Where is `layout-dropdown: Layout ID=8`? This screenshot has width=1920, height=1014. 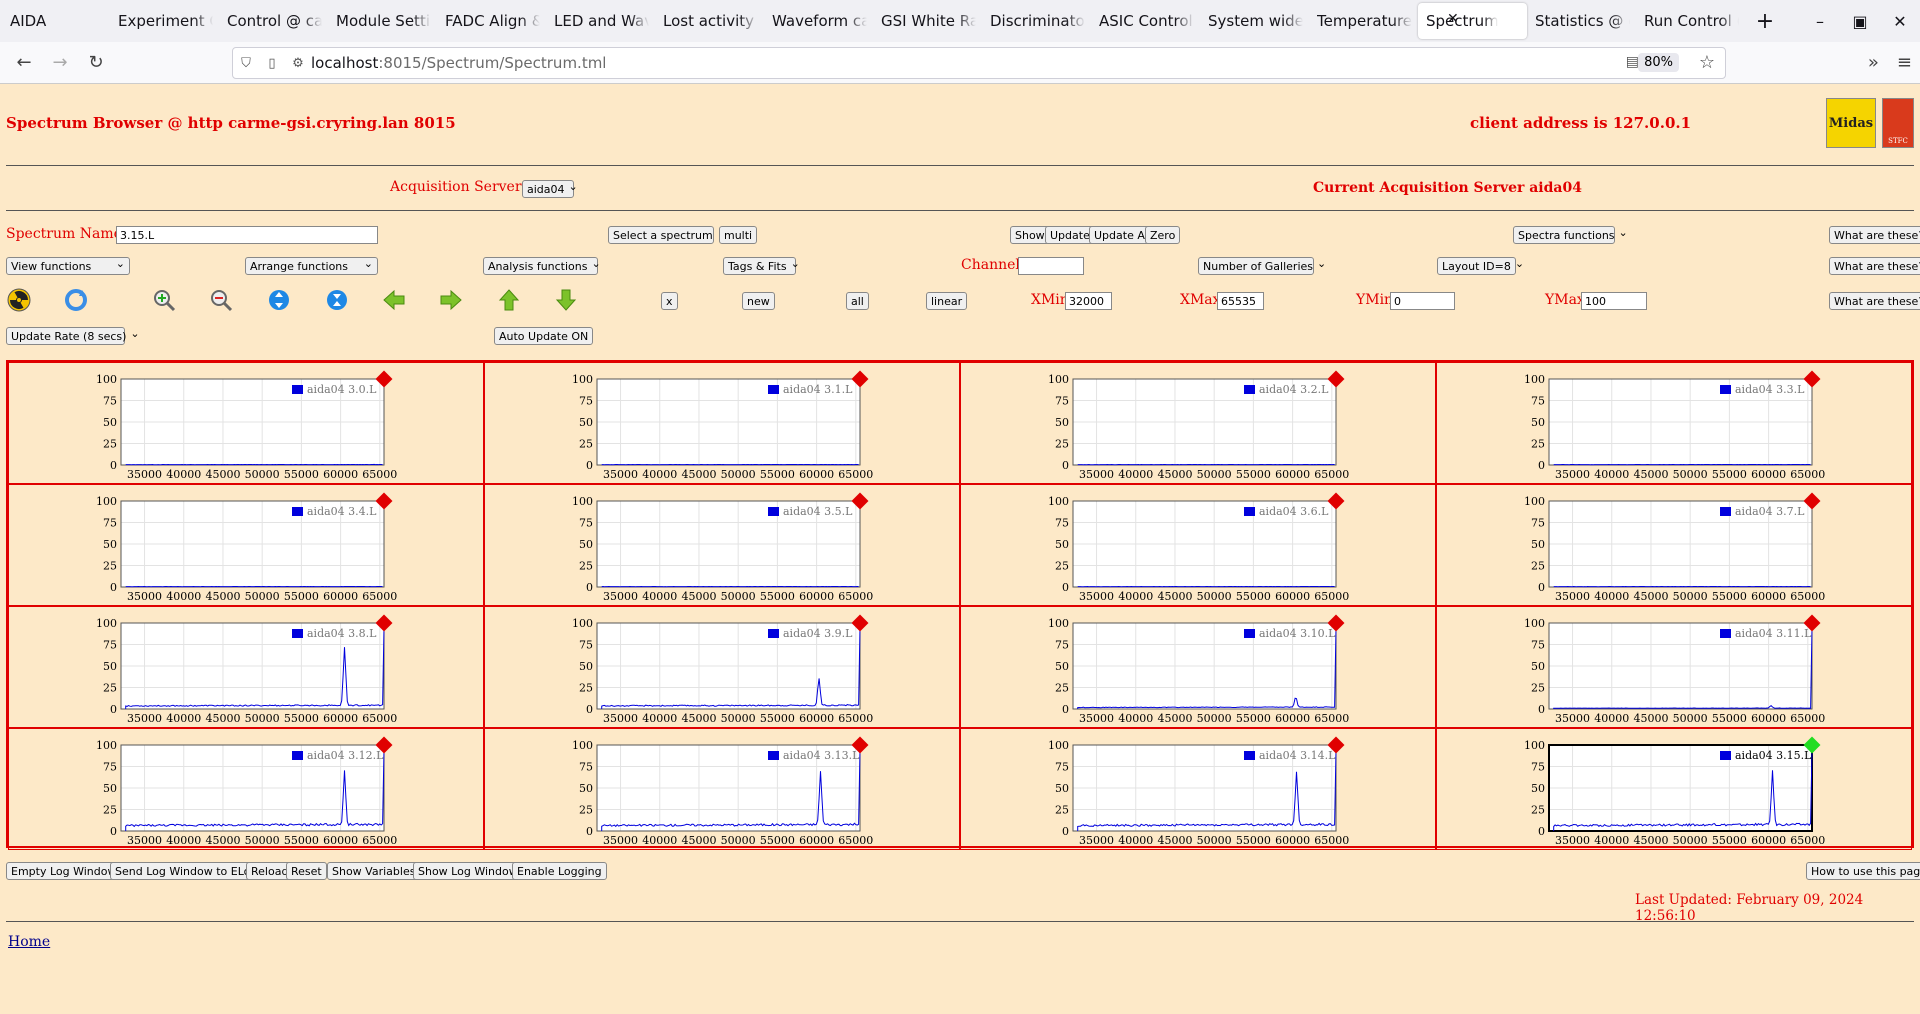
layout-dropdown: Layout ID=8 is located at coordinates (1476, 266).